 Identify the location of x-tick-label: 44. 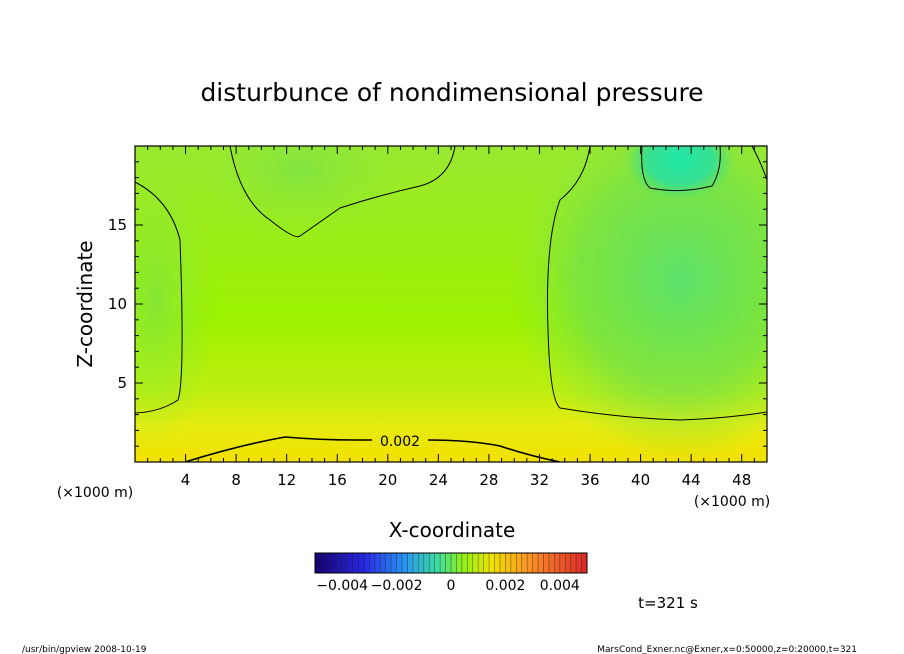
(691, 480).